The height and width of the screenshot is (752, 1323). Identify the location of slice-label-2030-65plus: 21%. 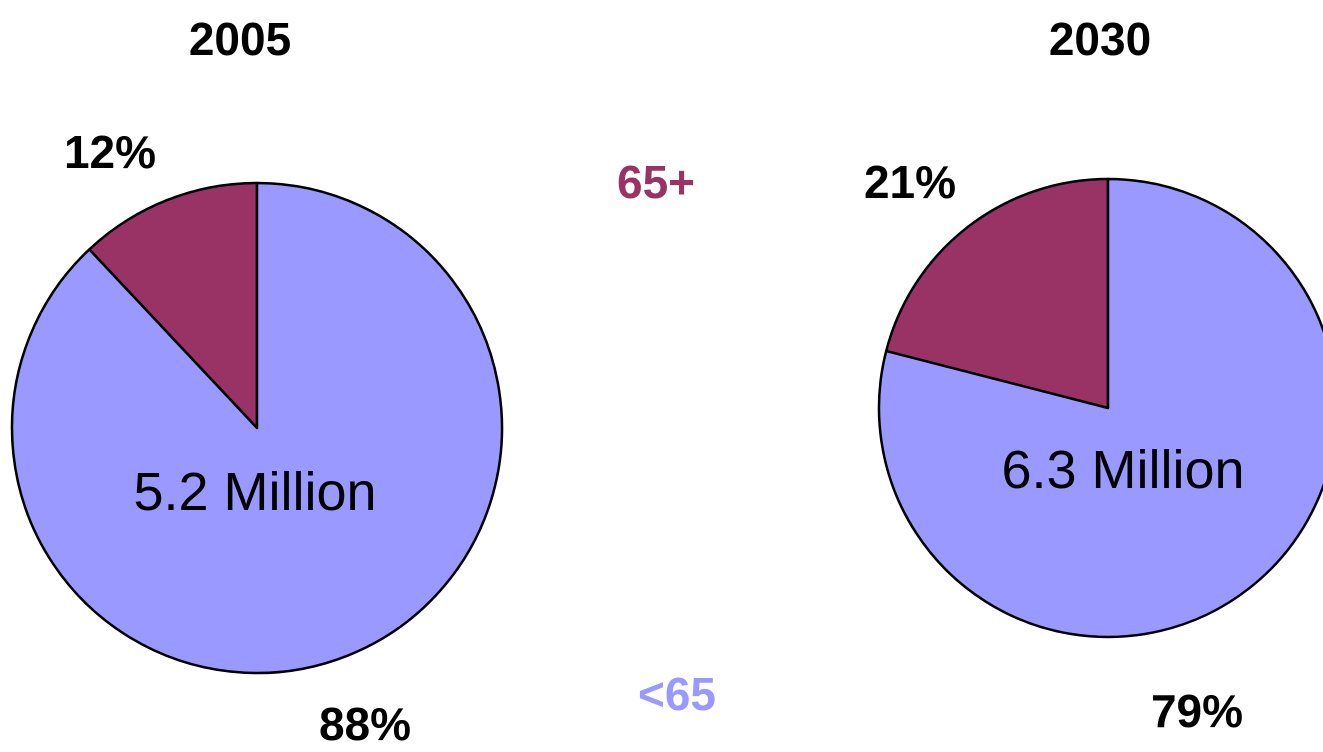
(910, 182).